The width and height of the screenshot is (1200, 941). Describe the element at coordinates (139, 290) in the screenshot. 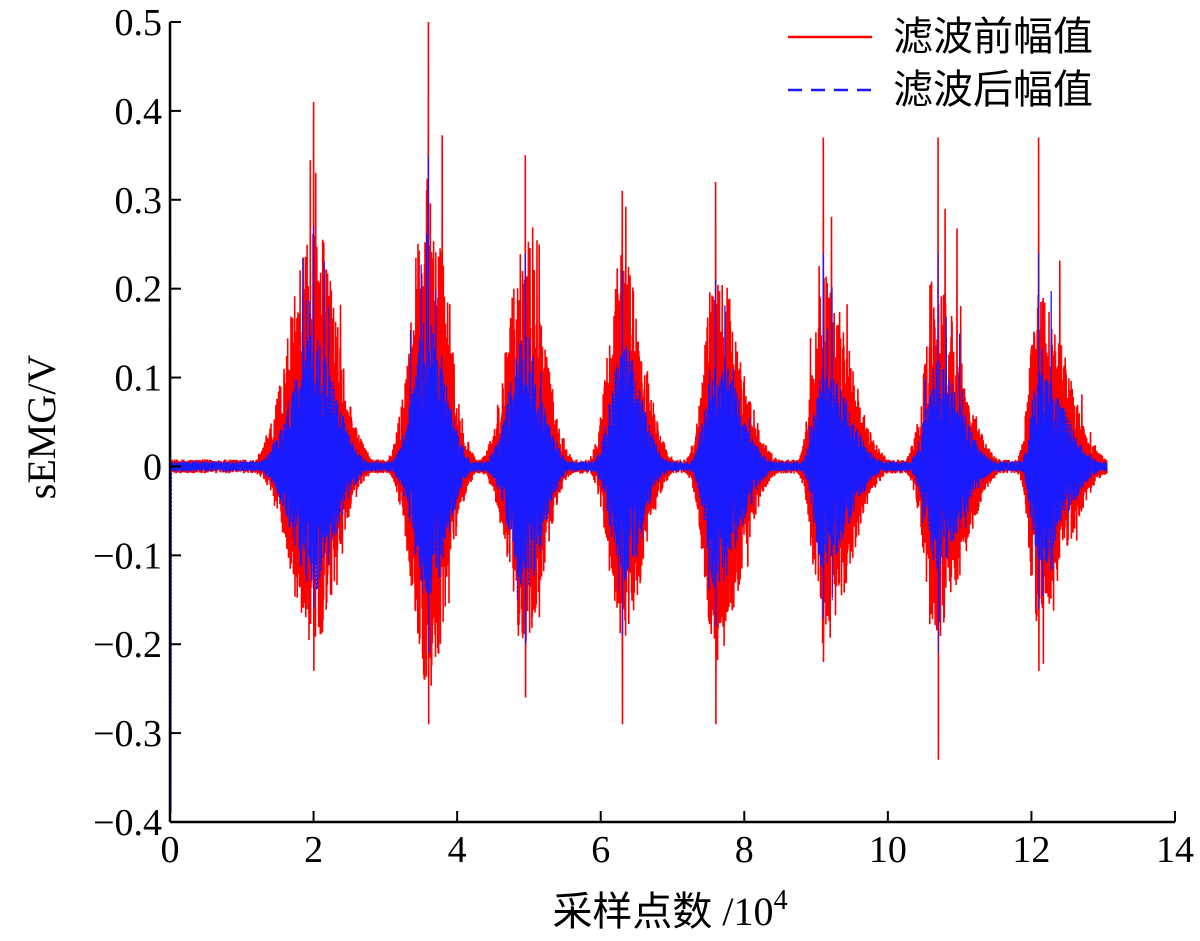

I see `y-tick-label: 0.2` at that location.